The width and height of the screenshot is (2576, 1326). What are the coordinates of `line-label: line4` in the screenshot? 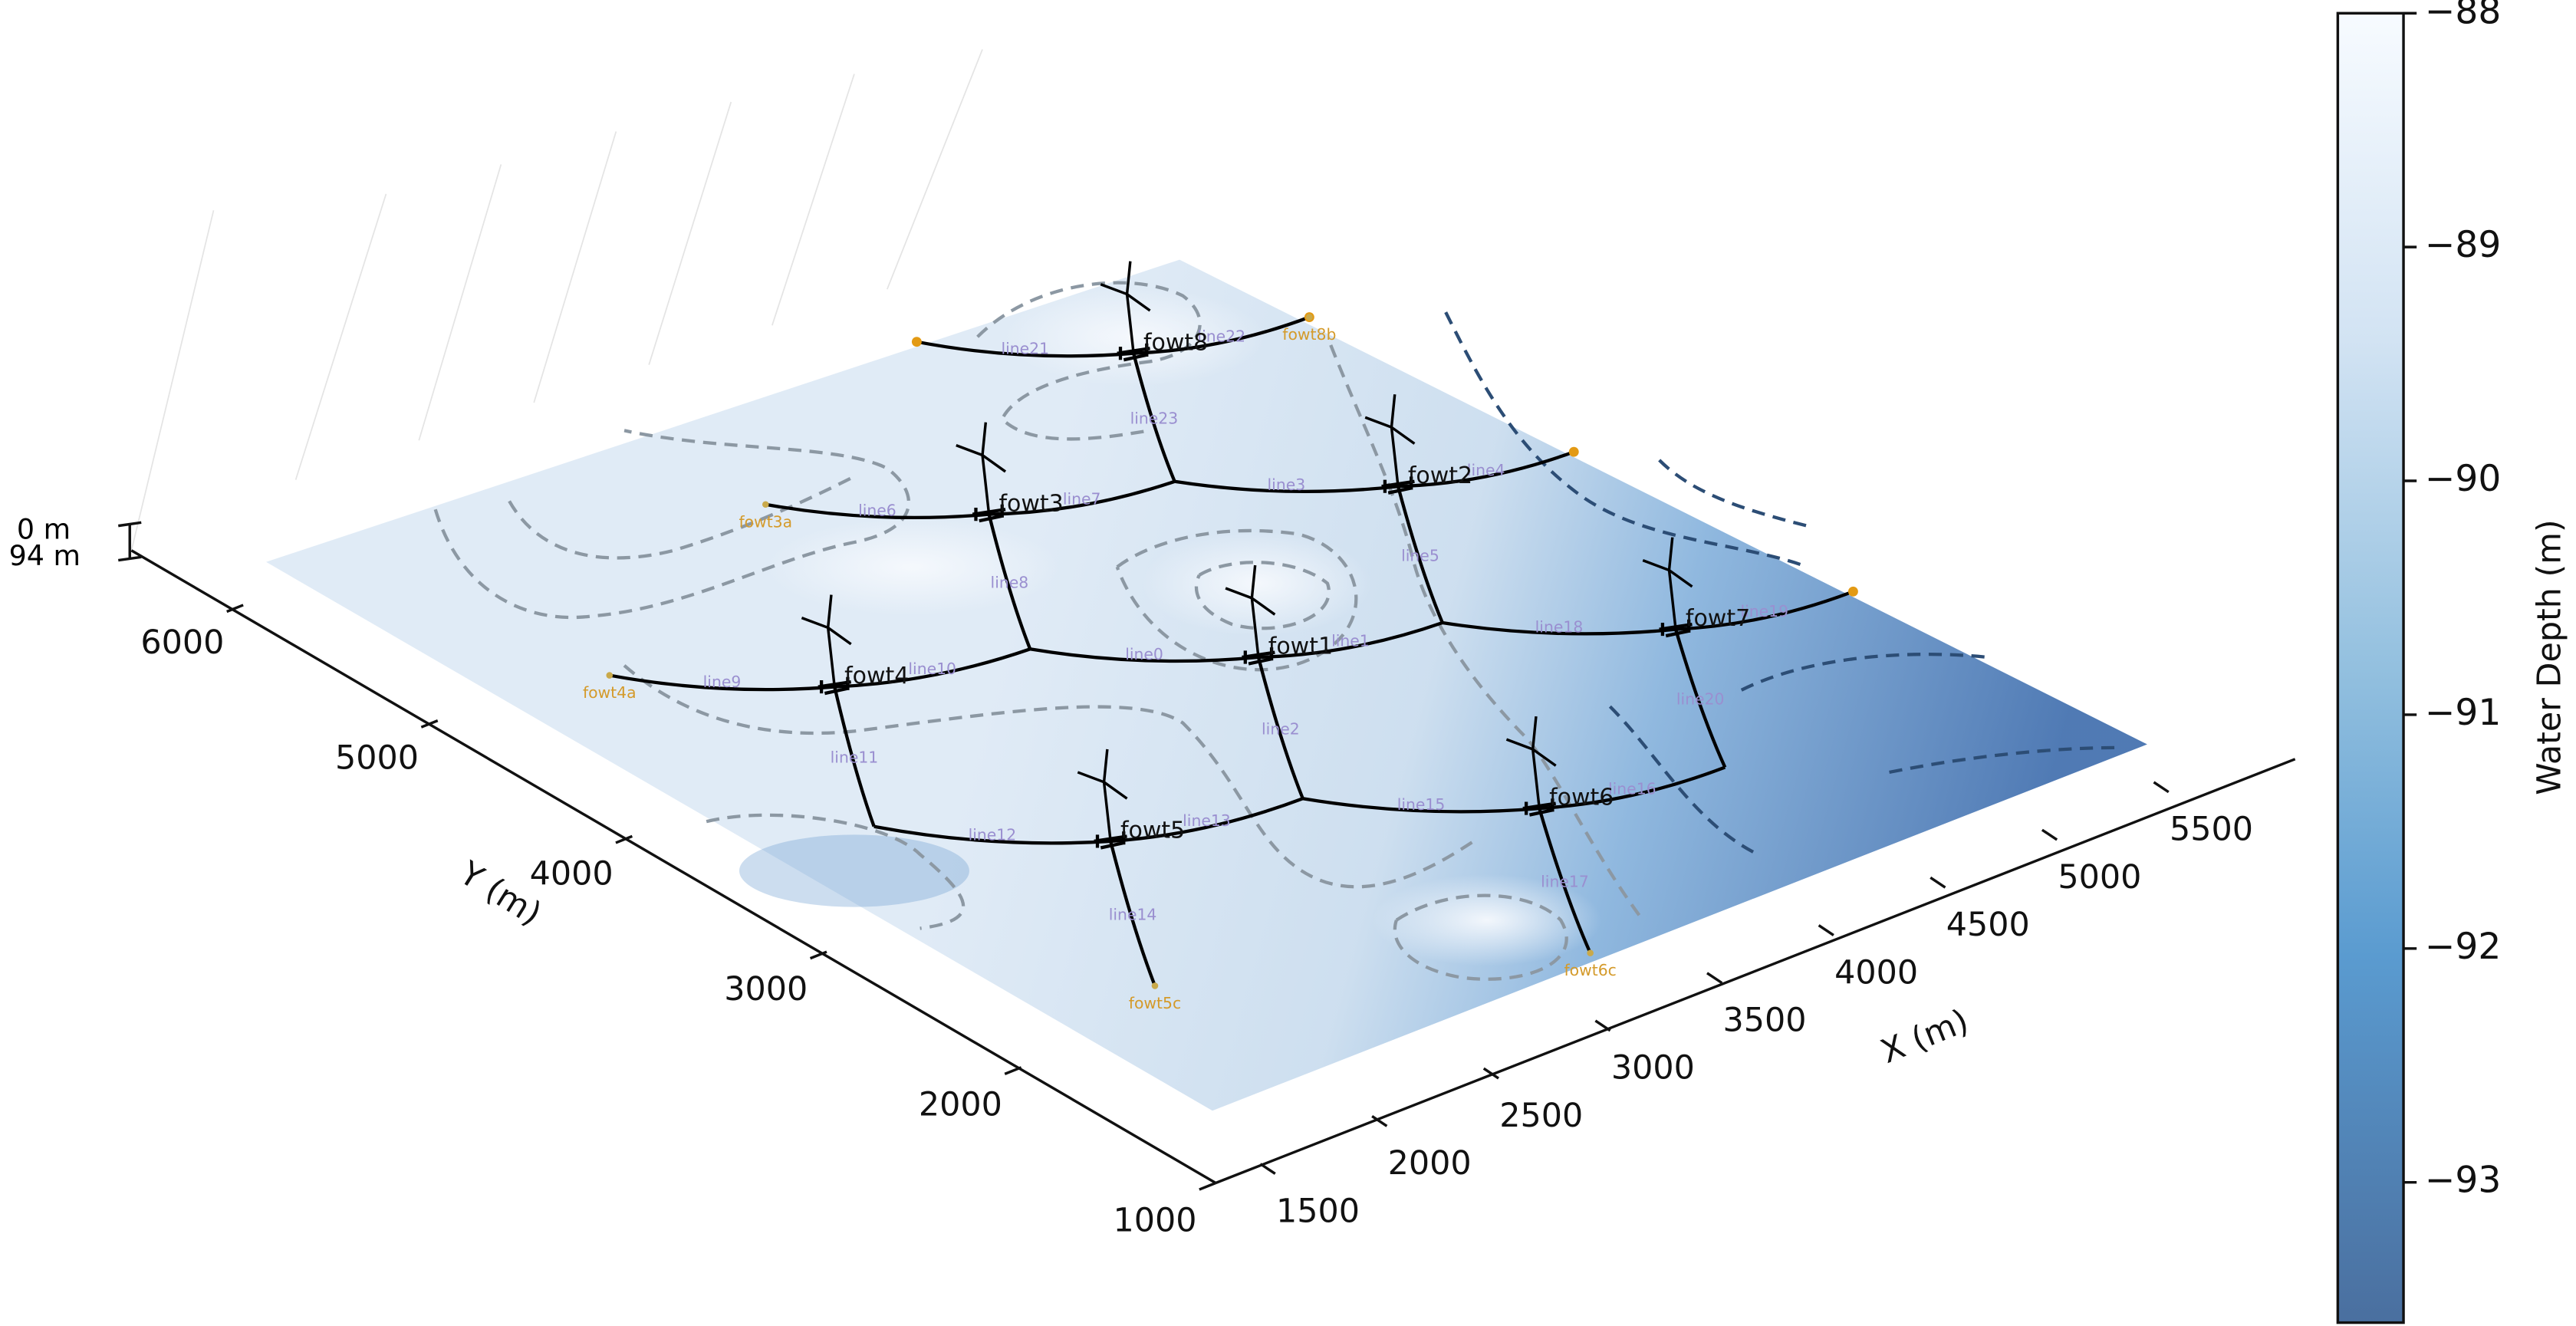 It's located at (1486, 470).